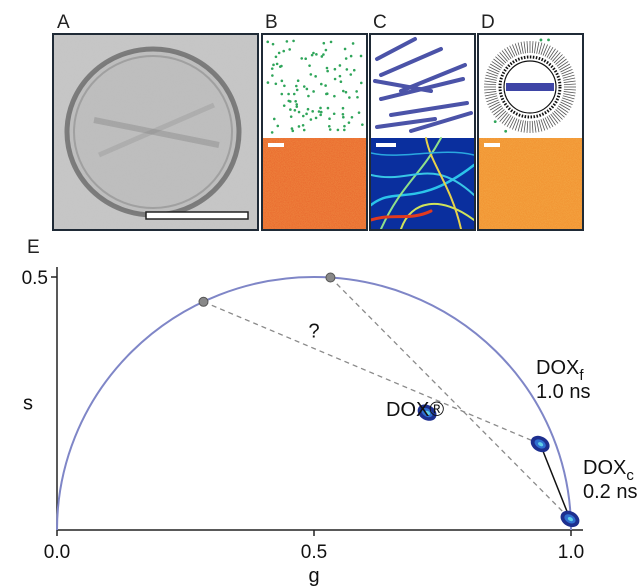  What do you see at coordinates (610, 492) in the screenshot?
I see `dox-complex-label-lifetime: 0.2 ns` at bounding box center [610, 492].